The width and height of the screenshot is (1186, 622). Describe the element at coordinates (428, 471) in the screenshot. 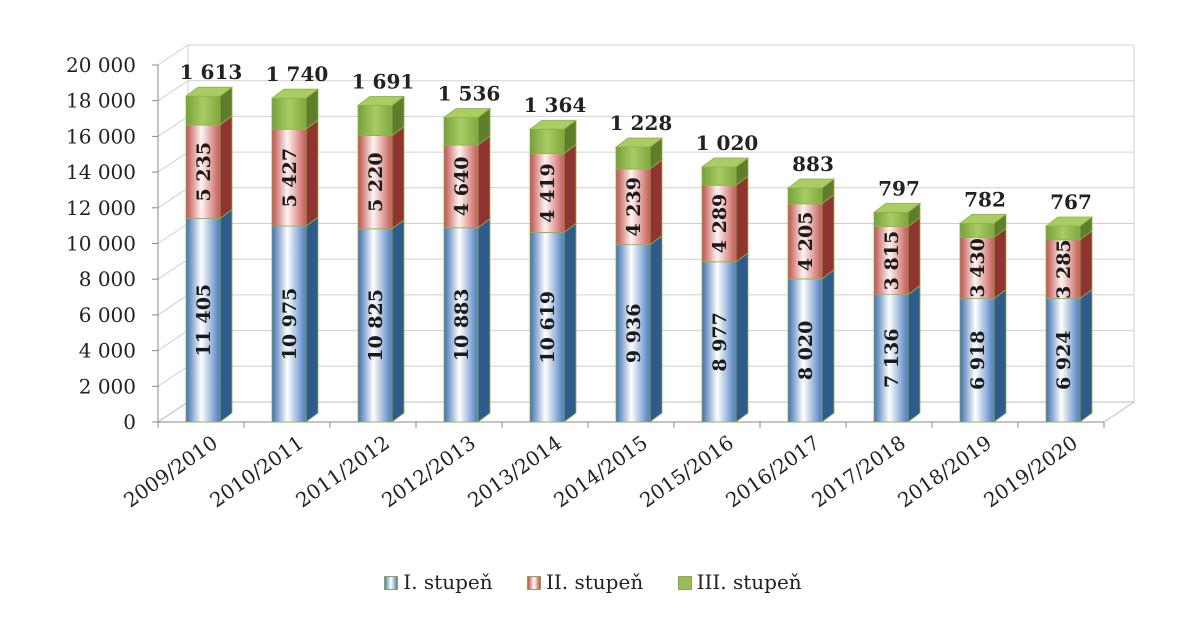

I see `x-tick-label: 2012/2013` at that location.